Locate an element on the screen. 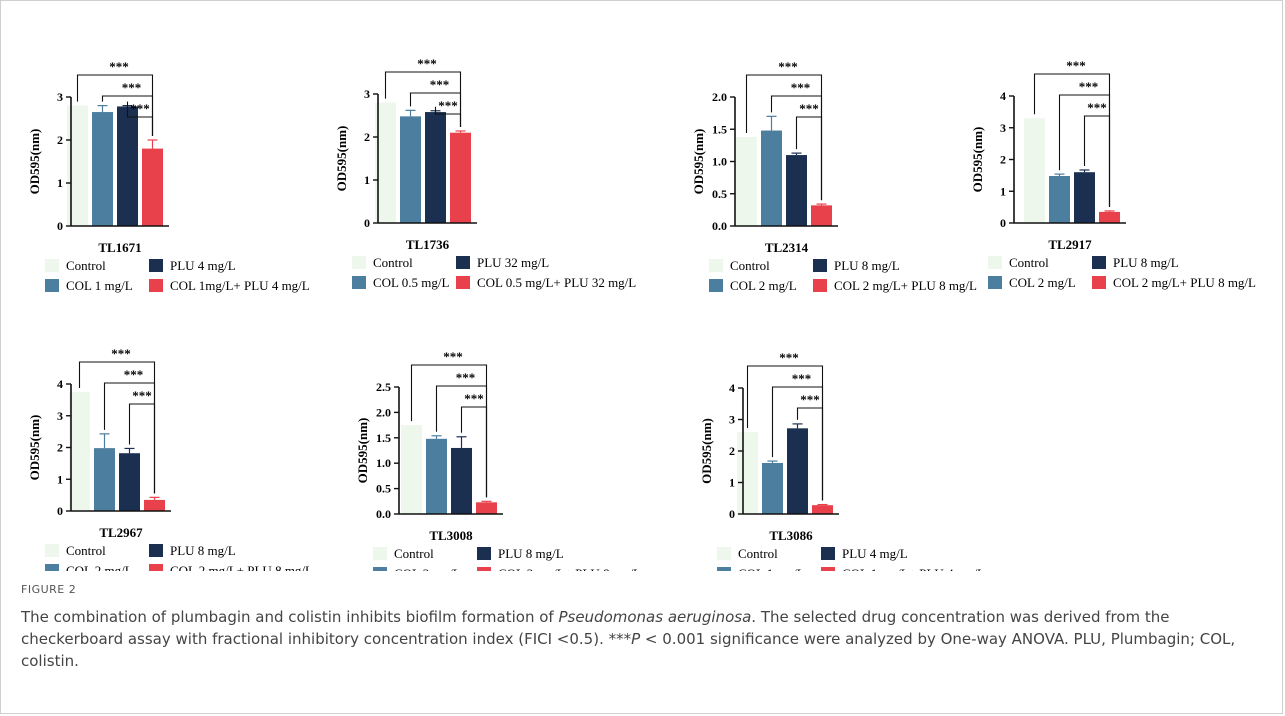 This screenshot has width=1285, height=716. caption-species: Pseudomonas aeruginosa is located at coordinates (655, 617).